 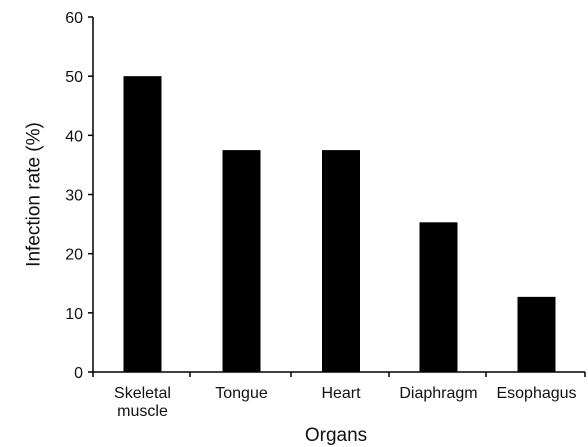 What do you see at coordinates (536, 393) in the screenshot?
I see `x-tick-label: Esophagus` at bounding box center [536, 393].